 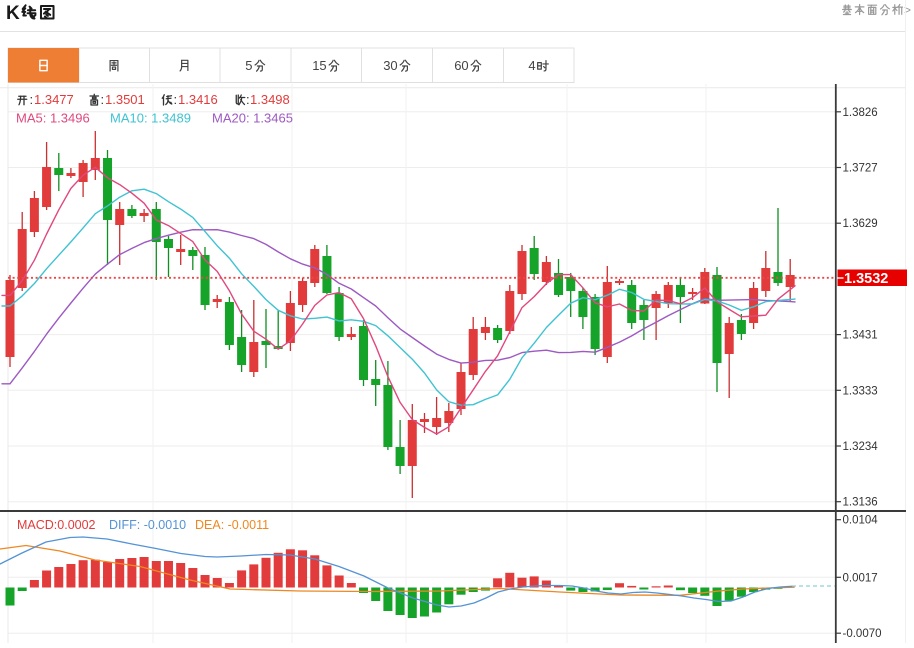 What do you see at coordinates (198, 99) in the screenshot?
I see `svg-text: 1.3416` at bounding box center [198, 99].